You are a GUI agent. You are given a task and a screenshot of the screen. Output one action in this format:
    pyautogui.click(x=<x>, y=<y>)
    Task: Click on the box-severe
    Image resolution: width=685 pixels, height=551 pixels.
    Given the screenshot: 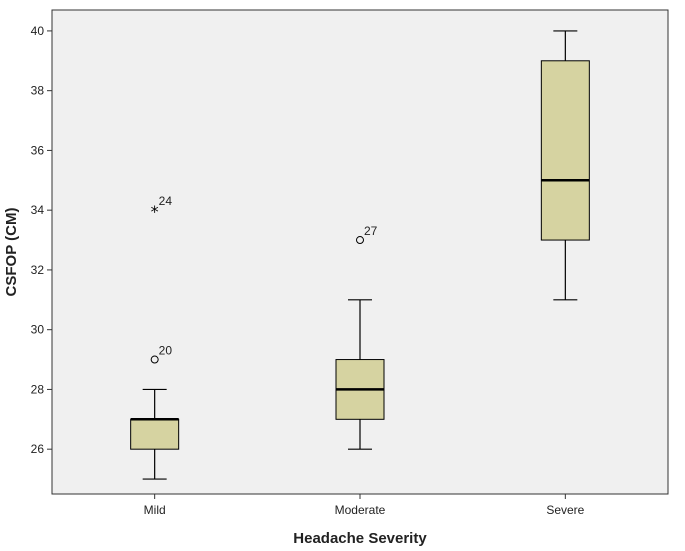 What is the action you would take?
    pyautogui.click(x=565, y=165)
    